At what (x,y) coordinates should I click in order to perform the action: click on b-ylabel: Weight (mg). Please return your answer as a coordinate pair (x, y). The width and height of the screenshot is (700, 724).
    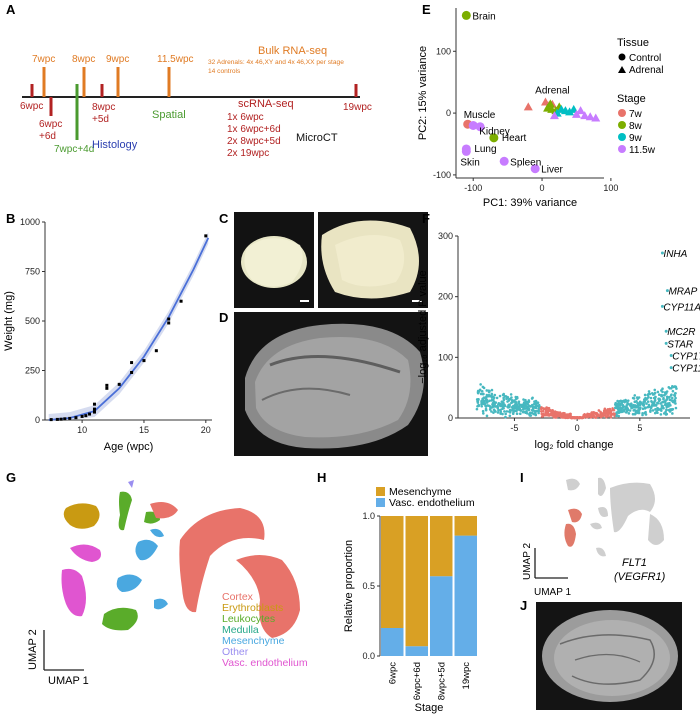
    Looking at the image, I should click on (9, 321).